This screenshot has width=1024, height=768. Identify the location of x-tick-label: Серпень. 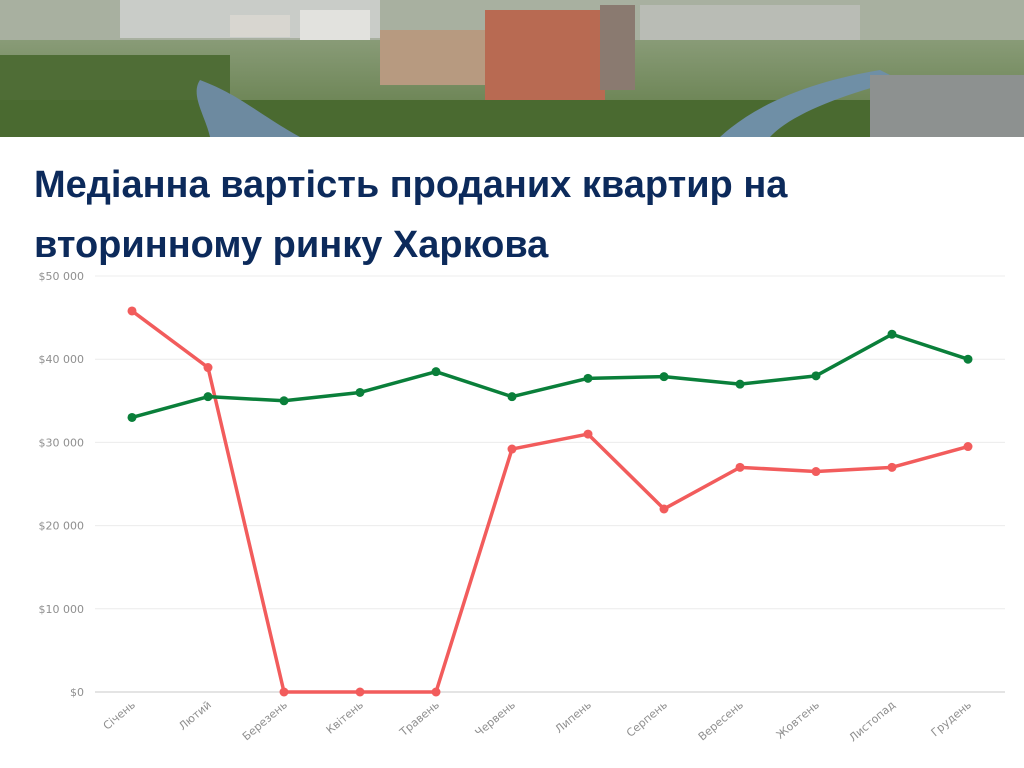
(647, 719).